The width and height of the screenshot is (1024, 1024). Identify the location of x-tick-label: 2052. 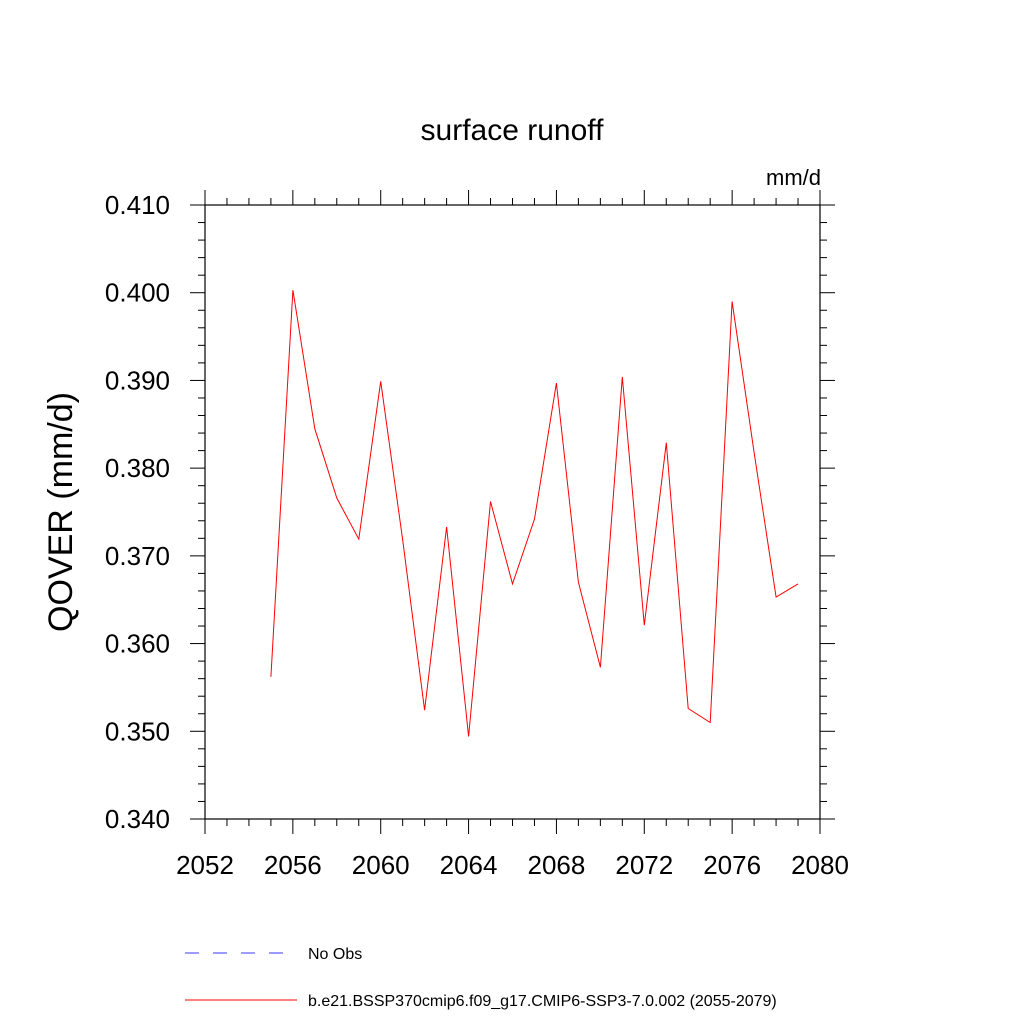
(205, 865).